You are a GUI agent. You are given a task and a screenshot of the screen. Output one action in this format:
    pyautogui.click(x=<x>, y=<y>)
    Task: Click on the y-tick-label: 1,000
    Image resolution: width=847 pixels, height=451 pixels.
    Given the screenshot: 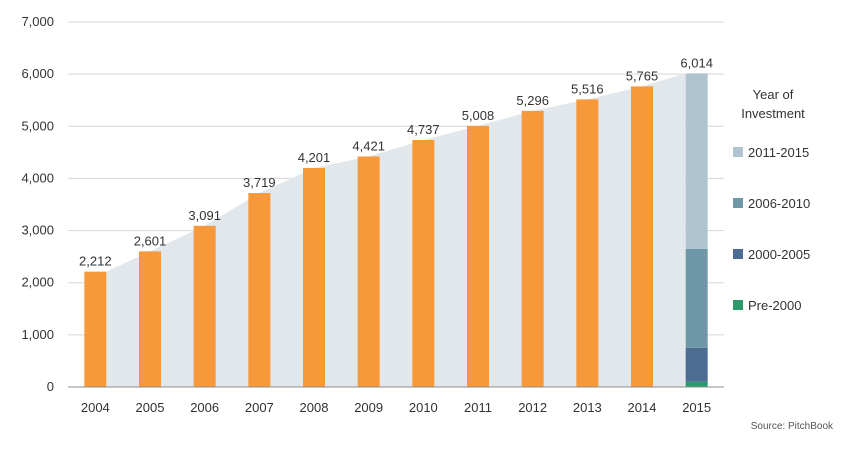 What is the action you would take?
    pyautogui.click(x=37, y=334)
    